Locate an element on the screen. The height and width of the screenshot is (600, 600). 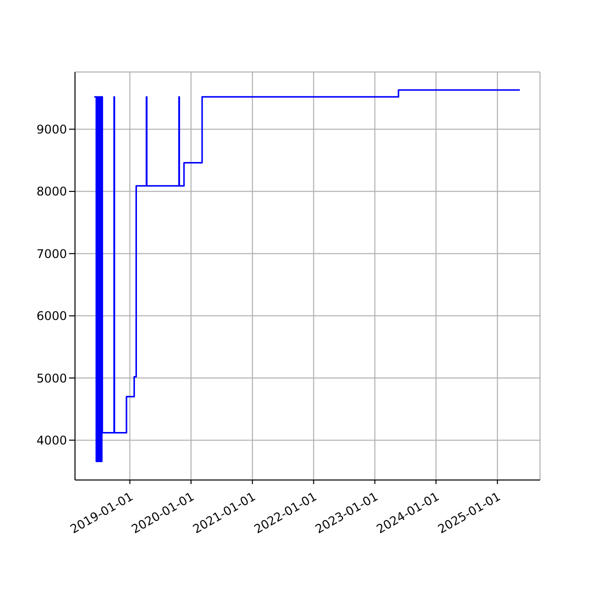
y-tick-label: 7000 is located at coordinates (51, 253).